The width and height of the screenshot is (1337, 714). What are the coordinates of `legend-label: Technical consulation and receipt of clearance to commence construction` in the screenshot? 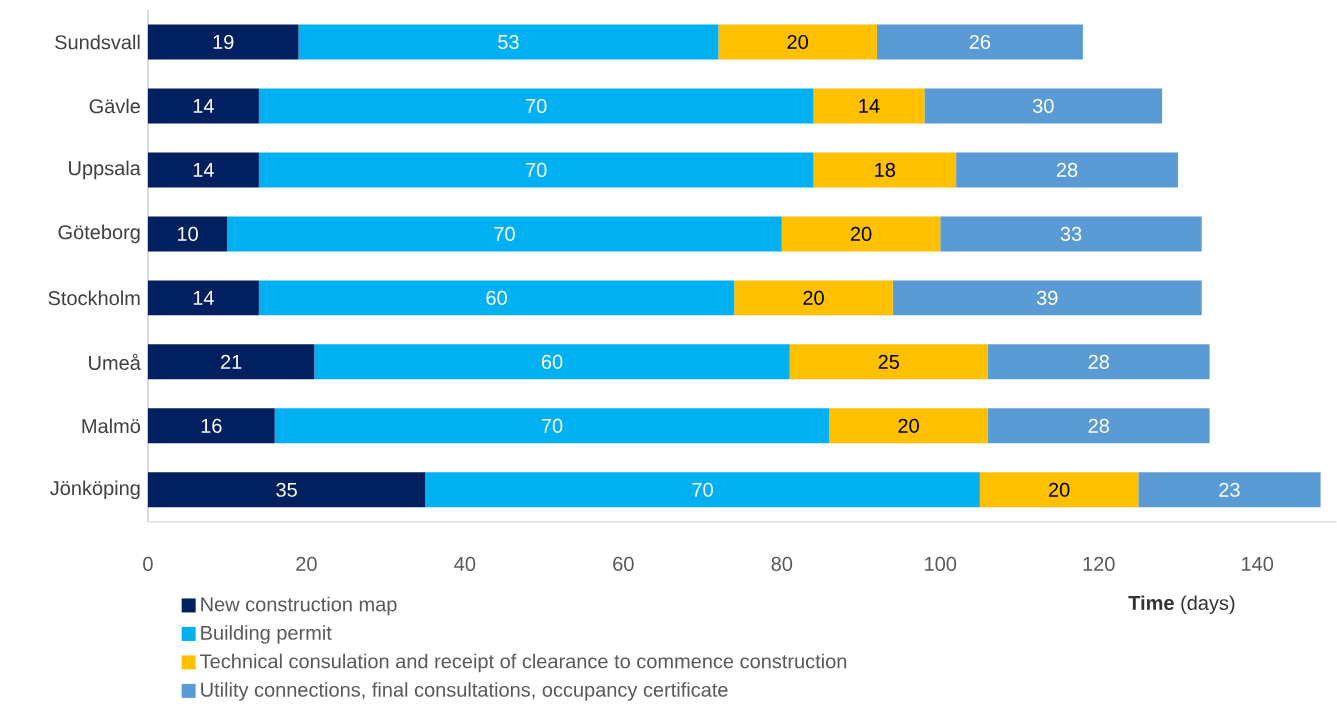 It's located at (523, 663).